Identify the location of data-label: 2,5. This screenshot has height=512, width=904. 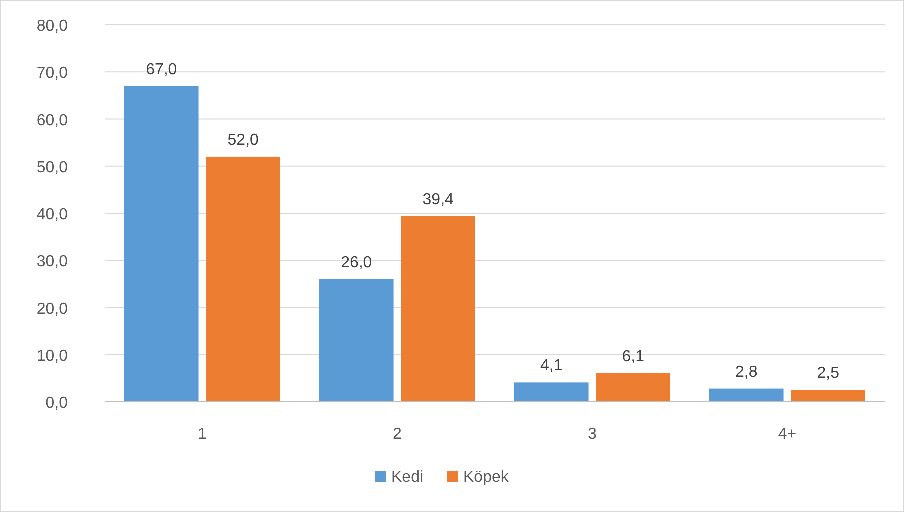
(828, 373).